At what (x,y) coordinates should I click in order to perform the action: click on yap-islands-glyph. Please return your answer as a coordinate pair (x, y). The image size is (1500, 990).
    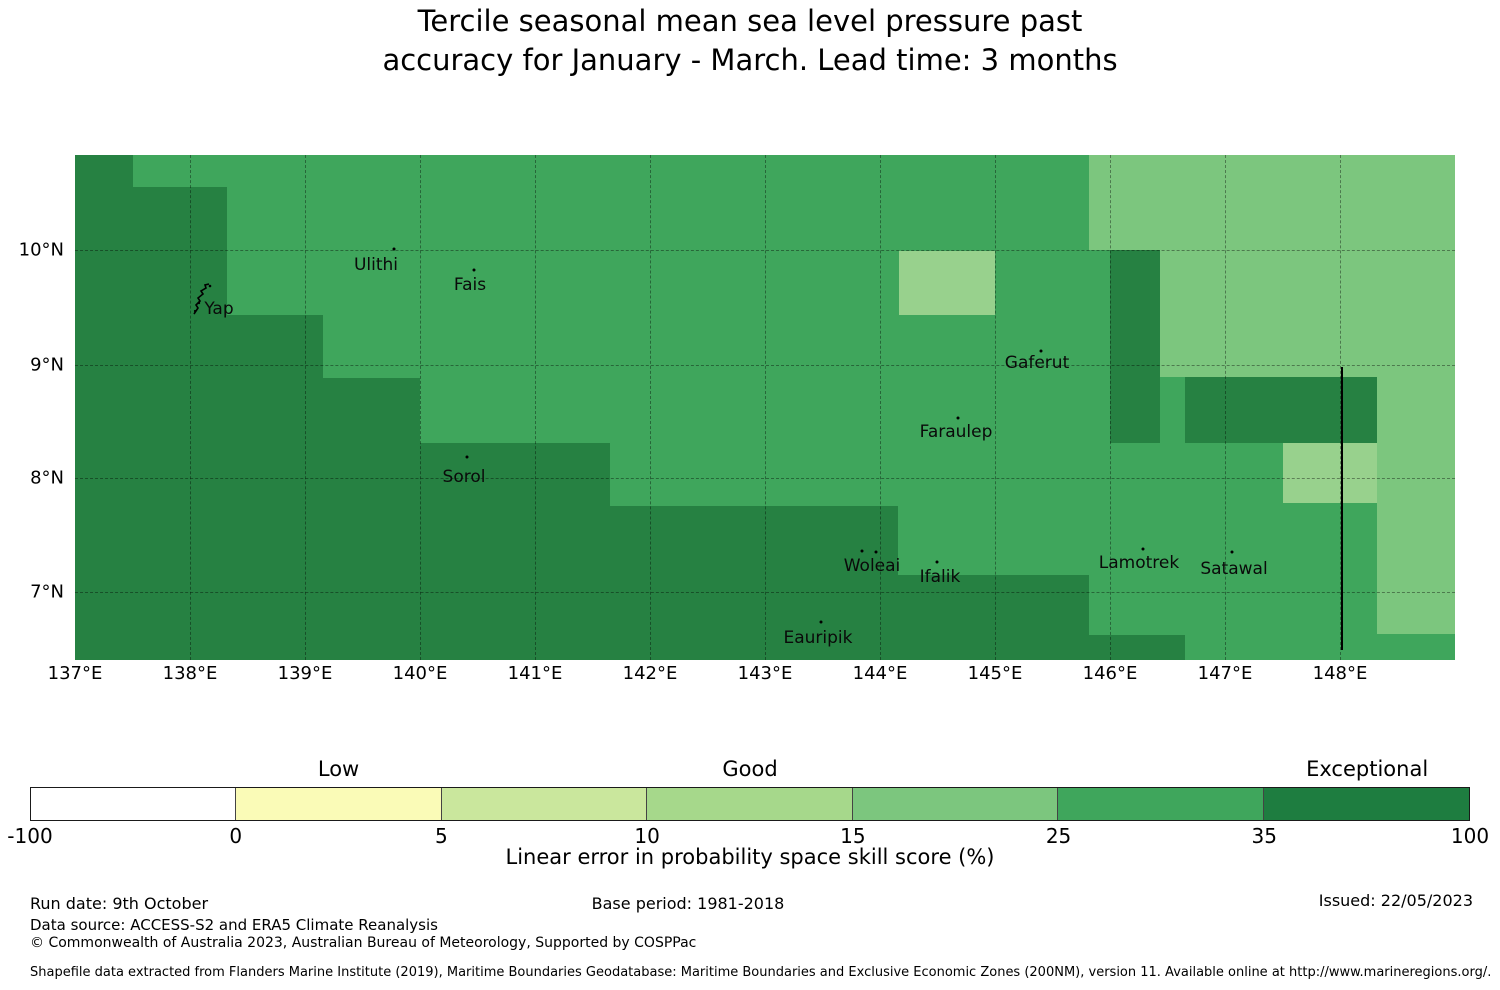
    Looking at the image, I should click on (203, 300).